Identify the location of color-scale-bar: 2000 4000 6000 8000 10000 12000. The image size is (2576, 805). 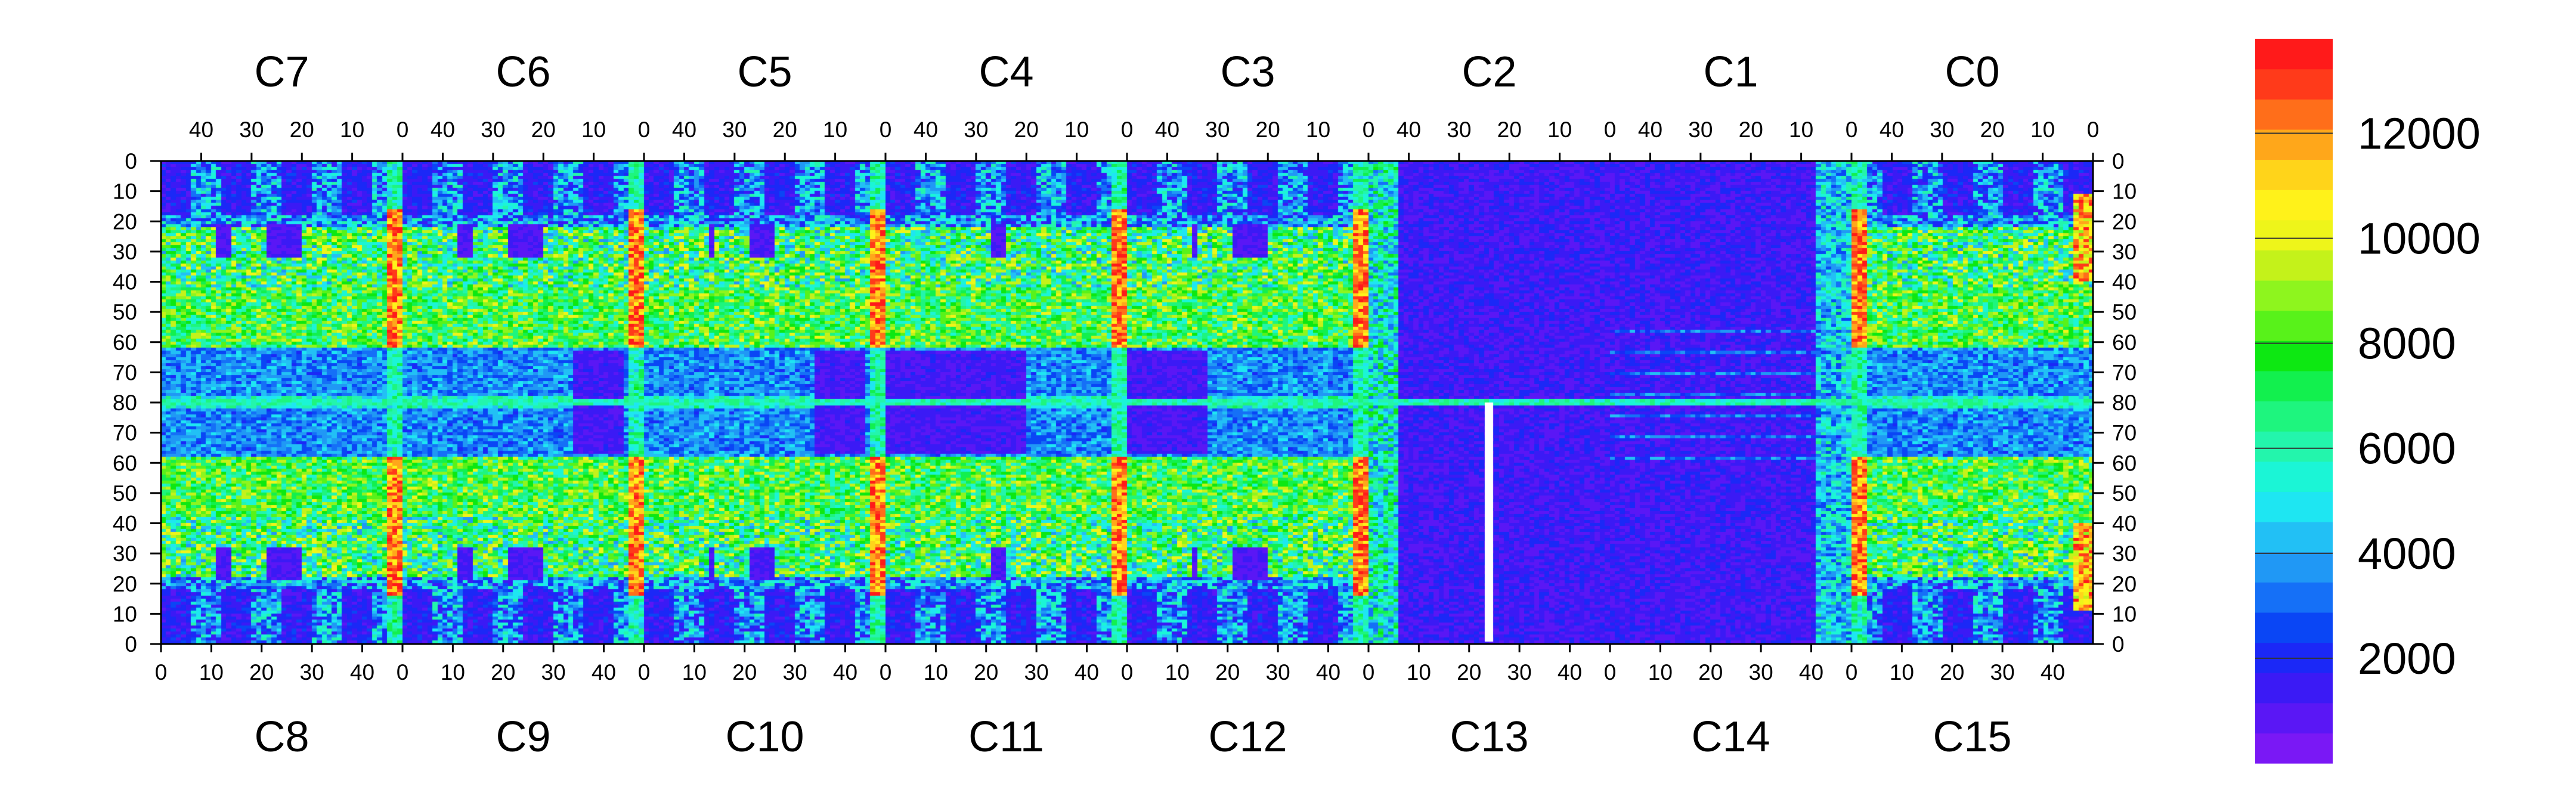
(2368, 402).